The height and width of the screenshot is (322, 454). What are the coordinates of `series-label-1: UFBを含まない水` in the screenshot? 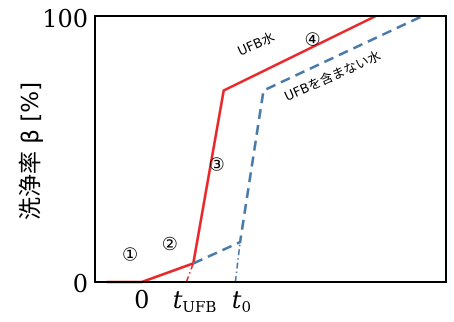 It's located at (332, 76).